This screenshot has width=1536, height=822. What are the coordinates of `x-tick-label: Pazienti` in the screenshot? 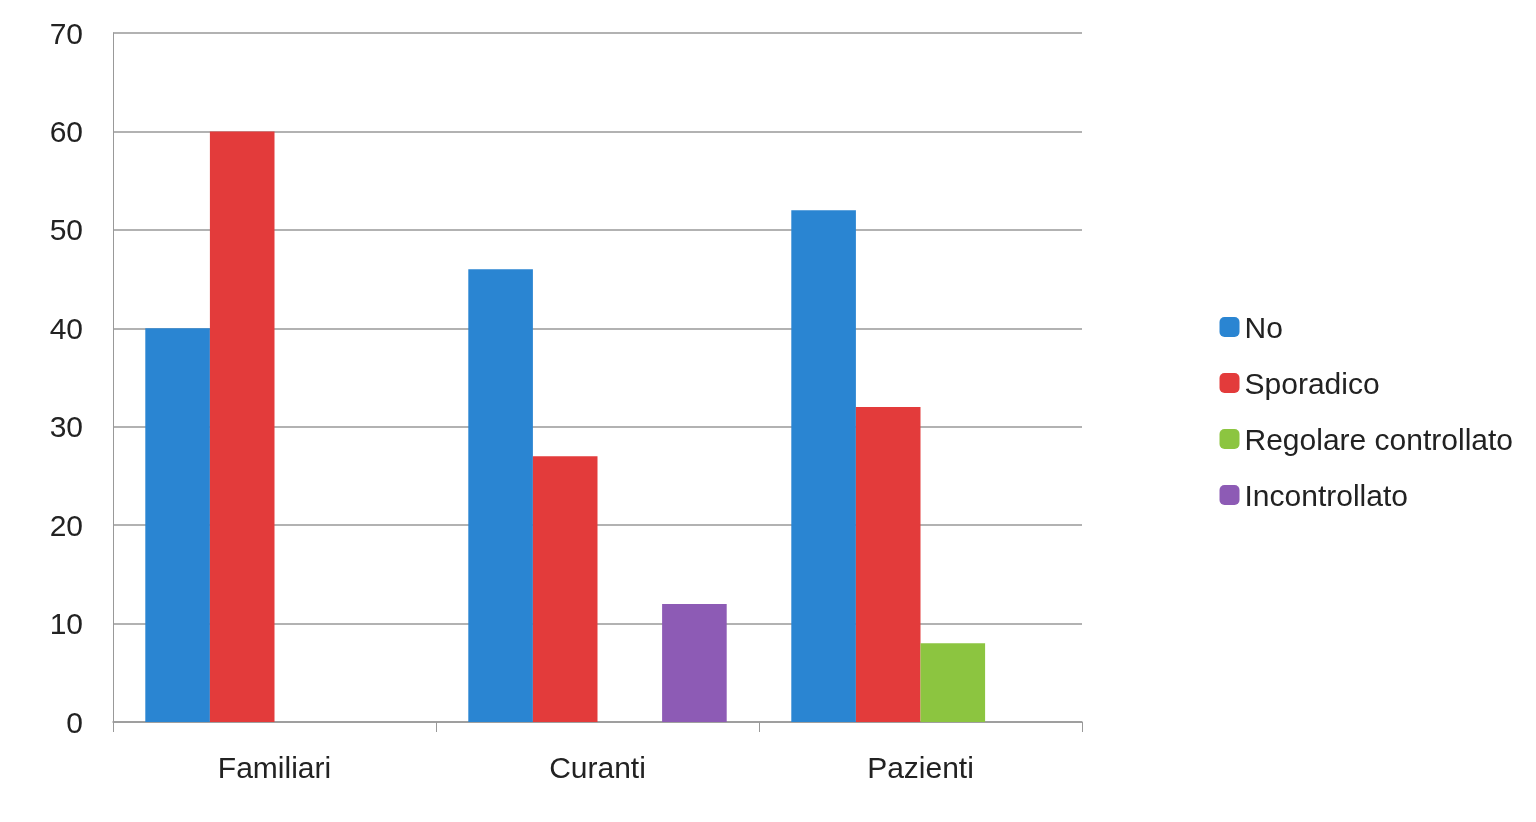 It's located at (920, 767).